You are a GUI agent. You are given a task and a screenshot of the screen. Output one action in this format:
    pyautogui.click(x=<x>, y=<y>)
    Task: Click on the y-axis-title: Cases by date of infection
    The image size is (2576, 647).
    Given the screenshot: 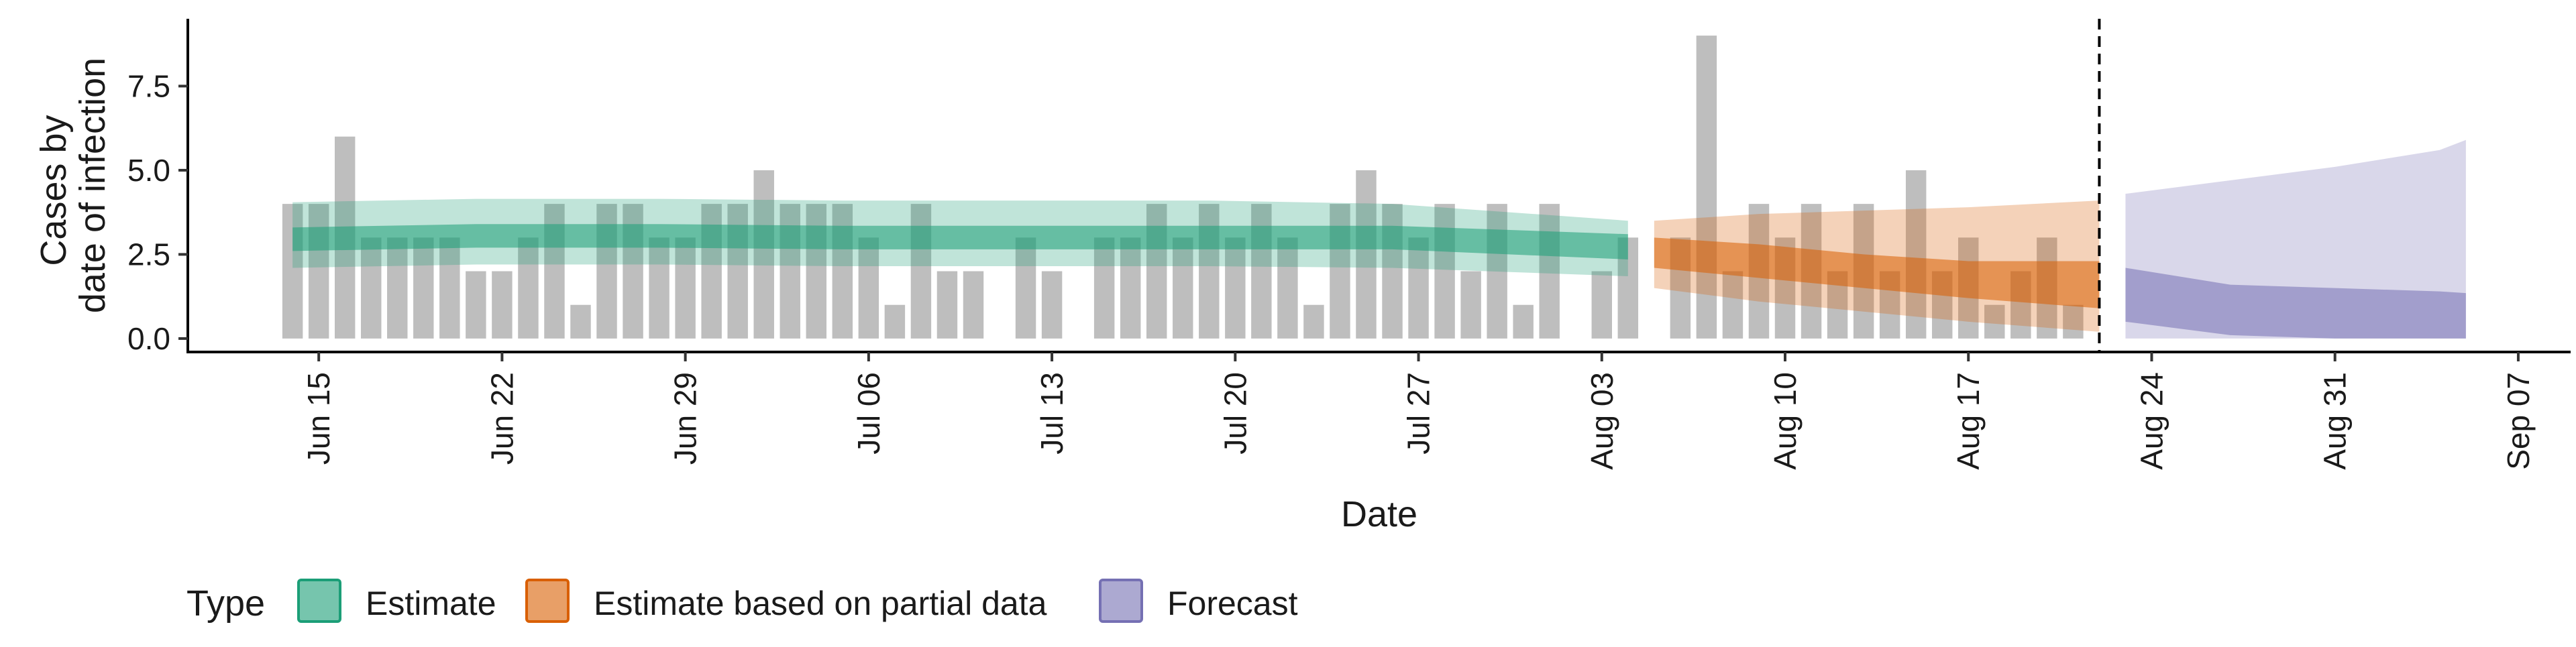 What is the action you would take?
    pyautogui.click(x=73, y=185)
    